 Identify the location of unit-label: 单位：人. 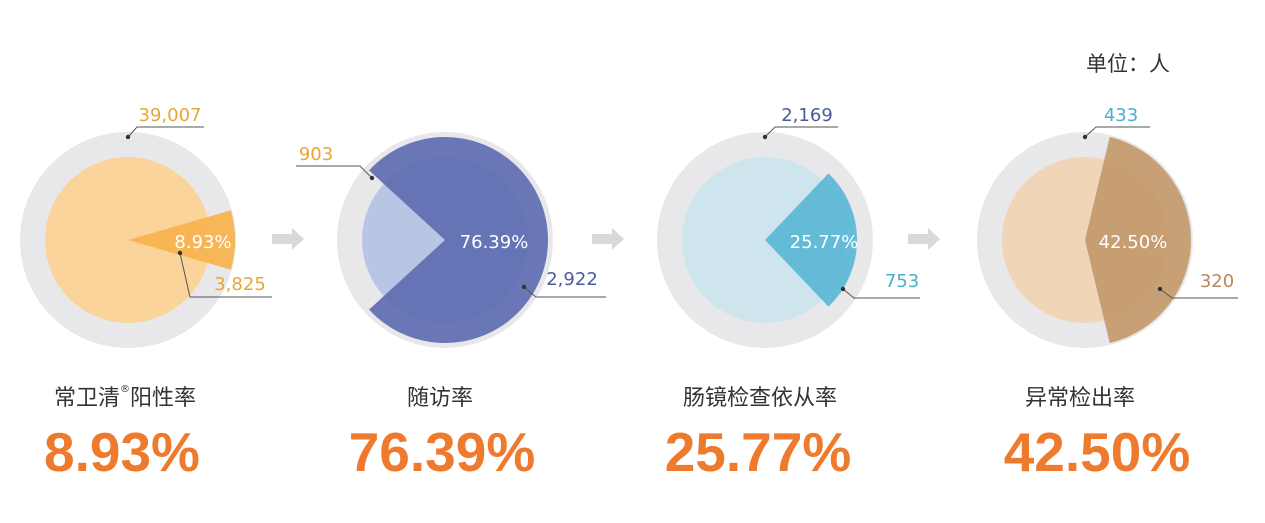
(1128, 64).